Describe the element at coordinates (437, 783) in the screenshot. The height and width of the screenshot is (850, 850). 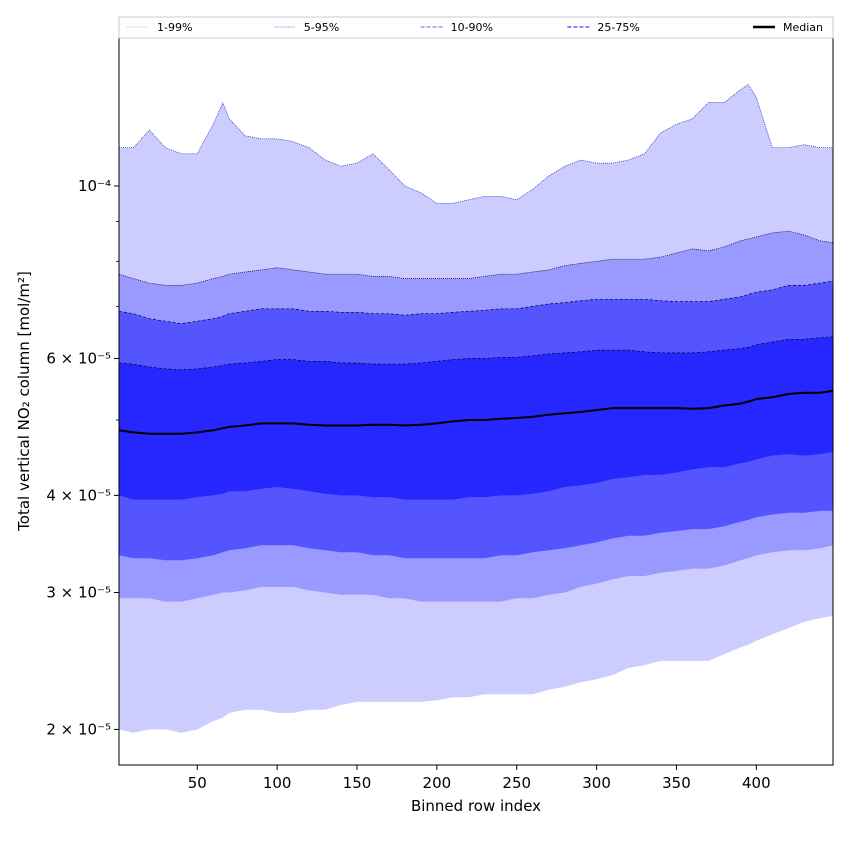
I see `x-tick-label-200: 200` at that location.